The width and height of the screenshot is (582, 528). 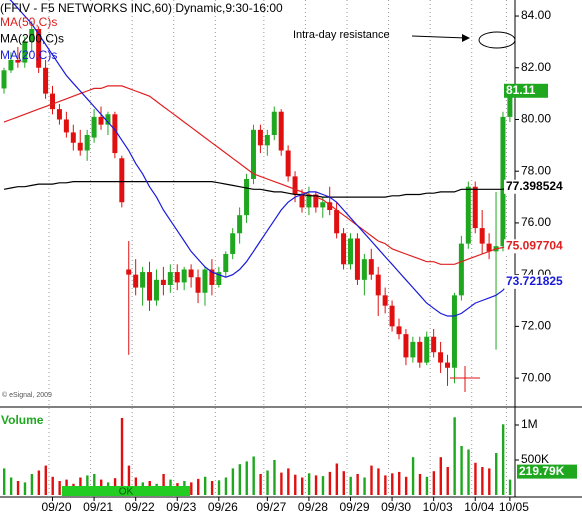 What do you see at coordinates (257, 189) in the screenshot?
I see `ma-line` at bounding box center [257, 189].